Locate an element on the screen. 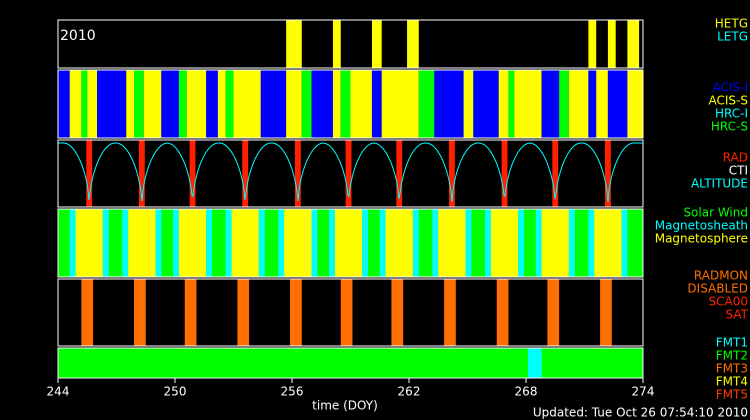 The width and height of the screenshot is (750, 420). legend-label: RAD is located at coordinates (735, 158).